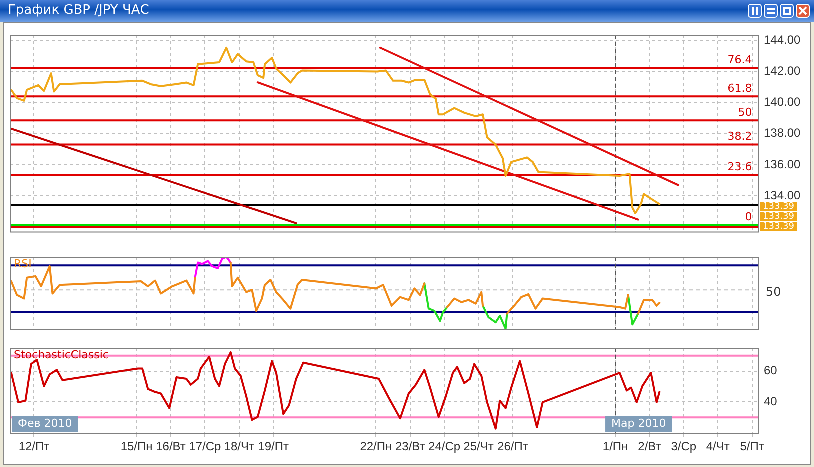  Describe the element at coordinates (774, 292) in the screenshot. I see `text: 50` at that location.